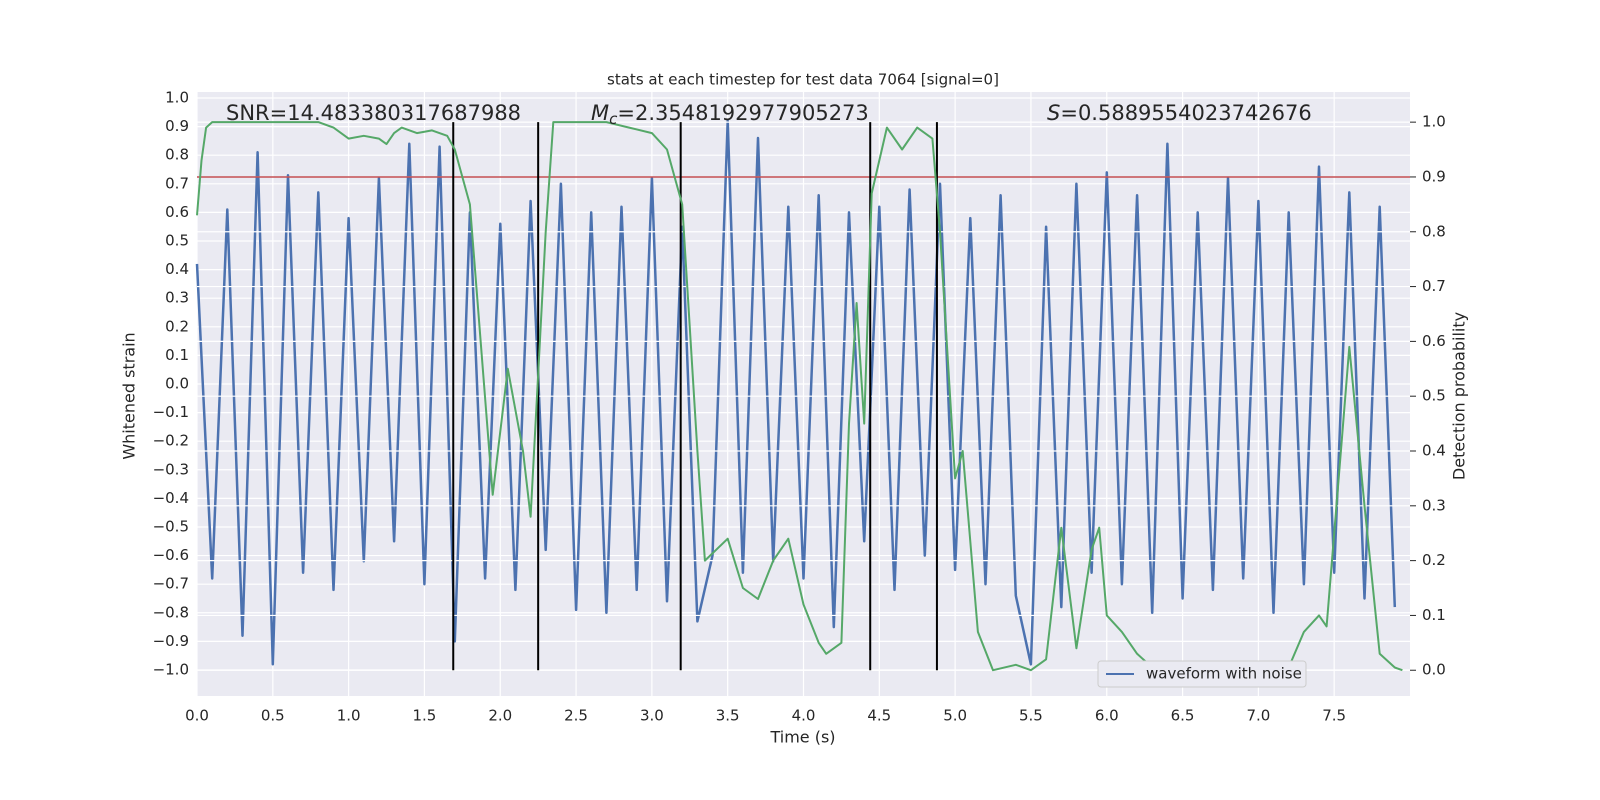  I want to click on x-tick-label: 5.0, so click(955, 716).